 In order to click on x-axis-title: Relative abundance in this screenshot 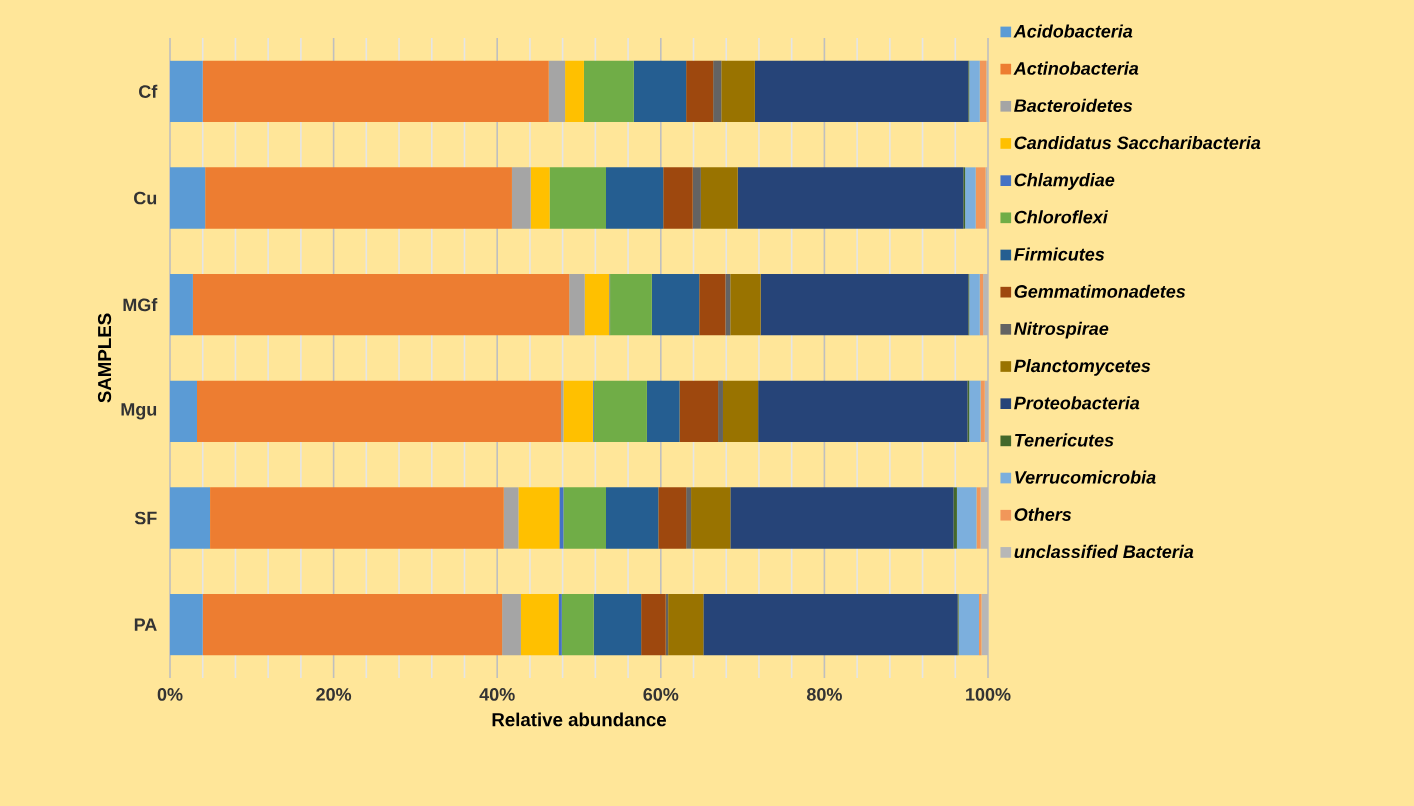, I will do `click(579, 719)`.